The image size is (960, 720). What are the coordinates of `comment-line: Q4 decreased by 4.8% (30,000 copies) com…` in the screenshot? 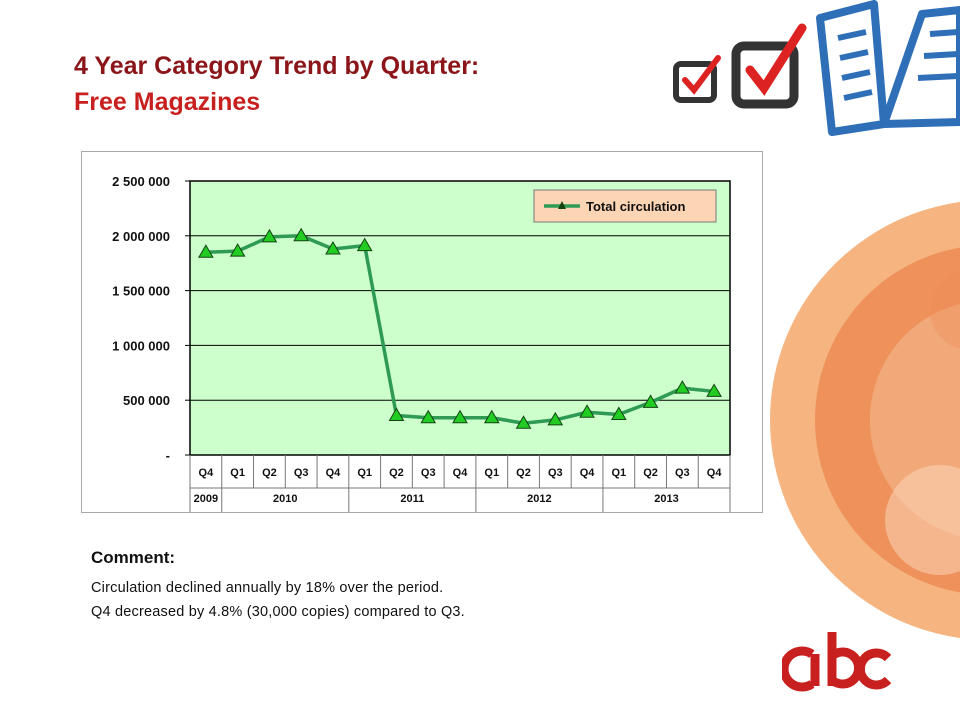 It's located at (278, 612).